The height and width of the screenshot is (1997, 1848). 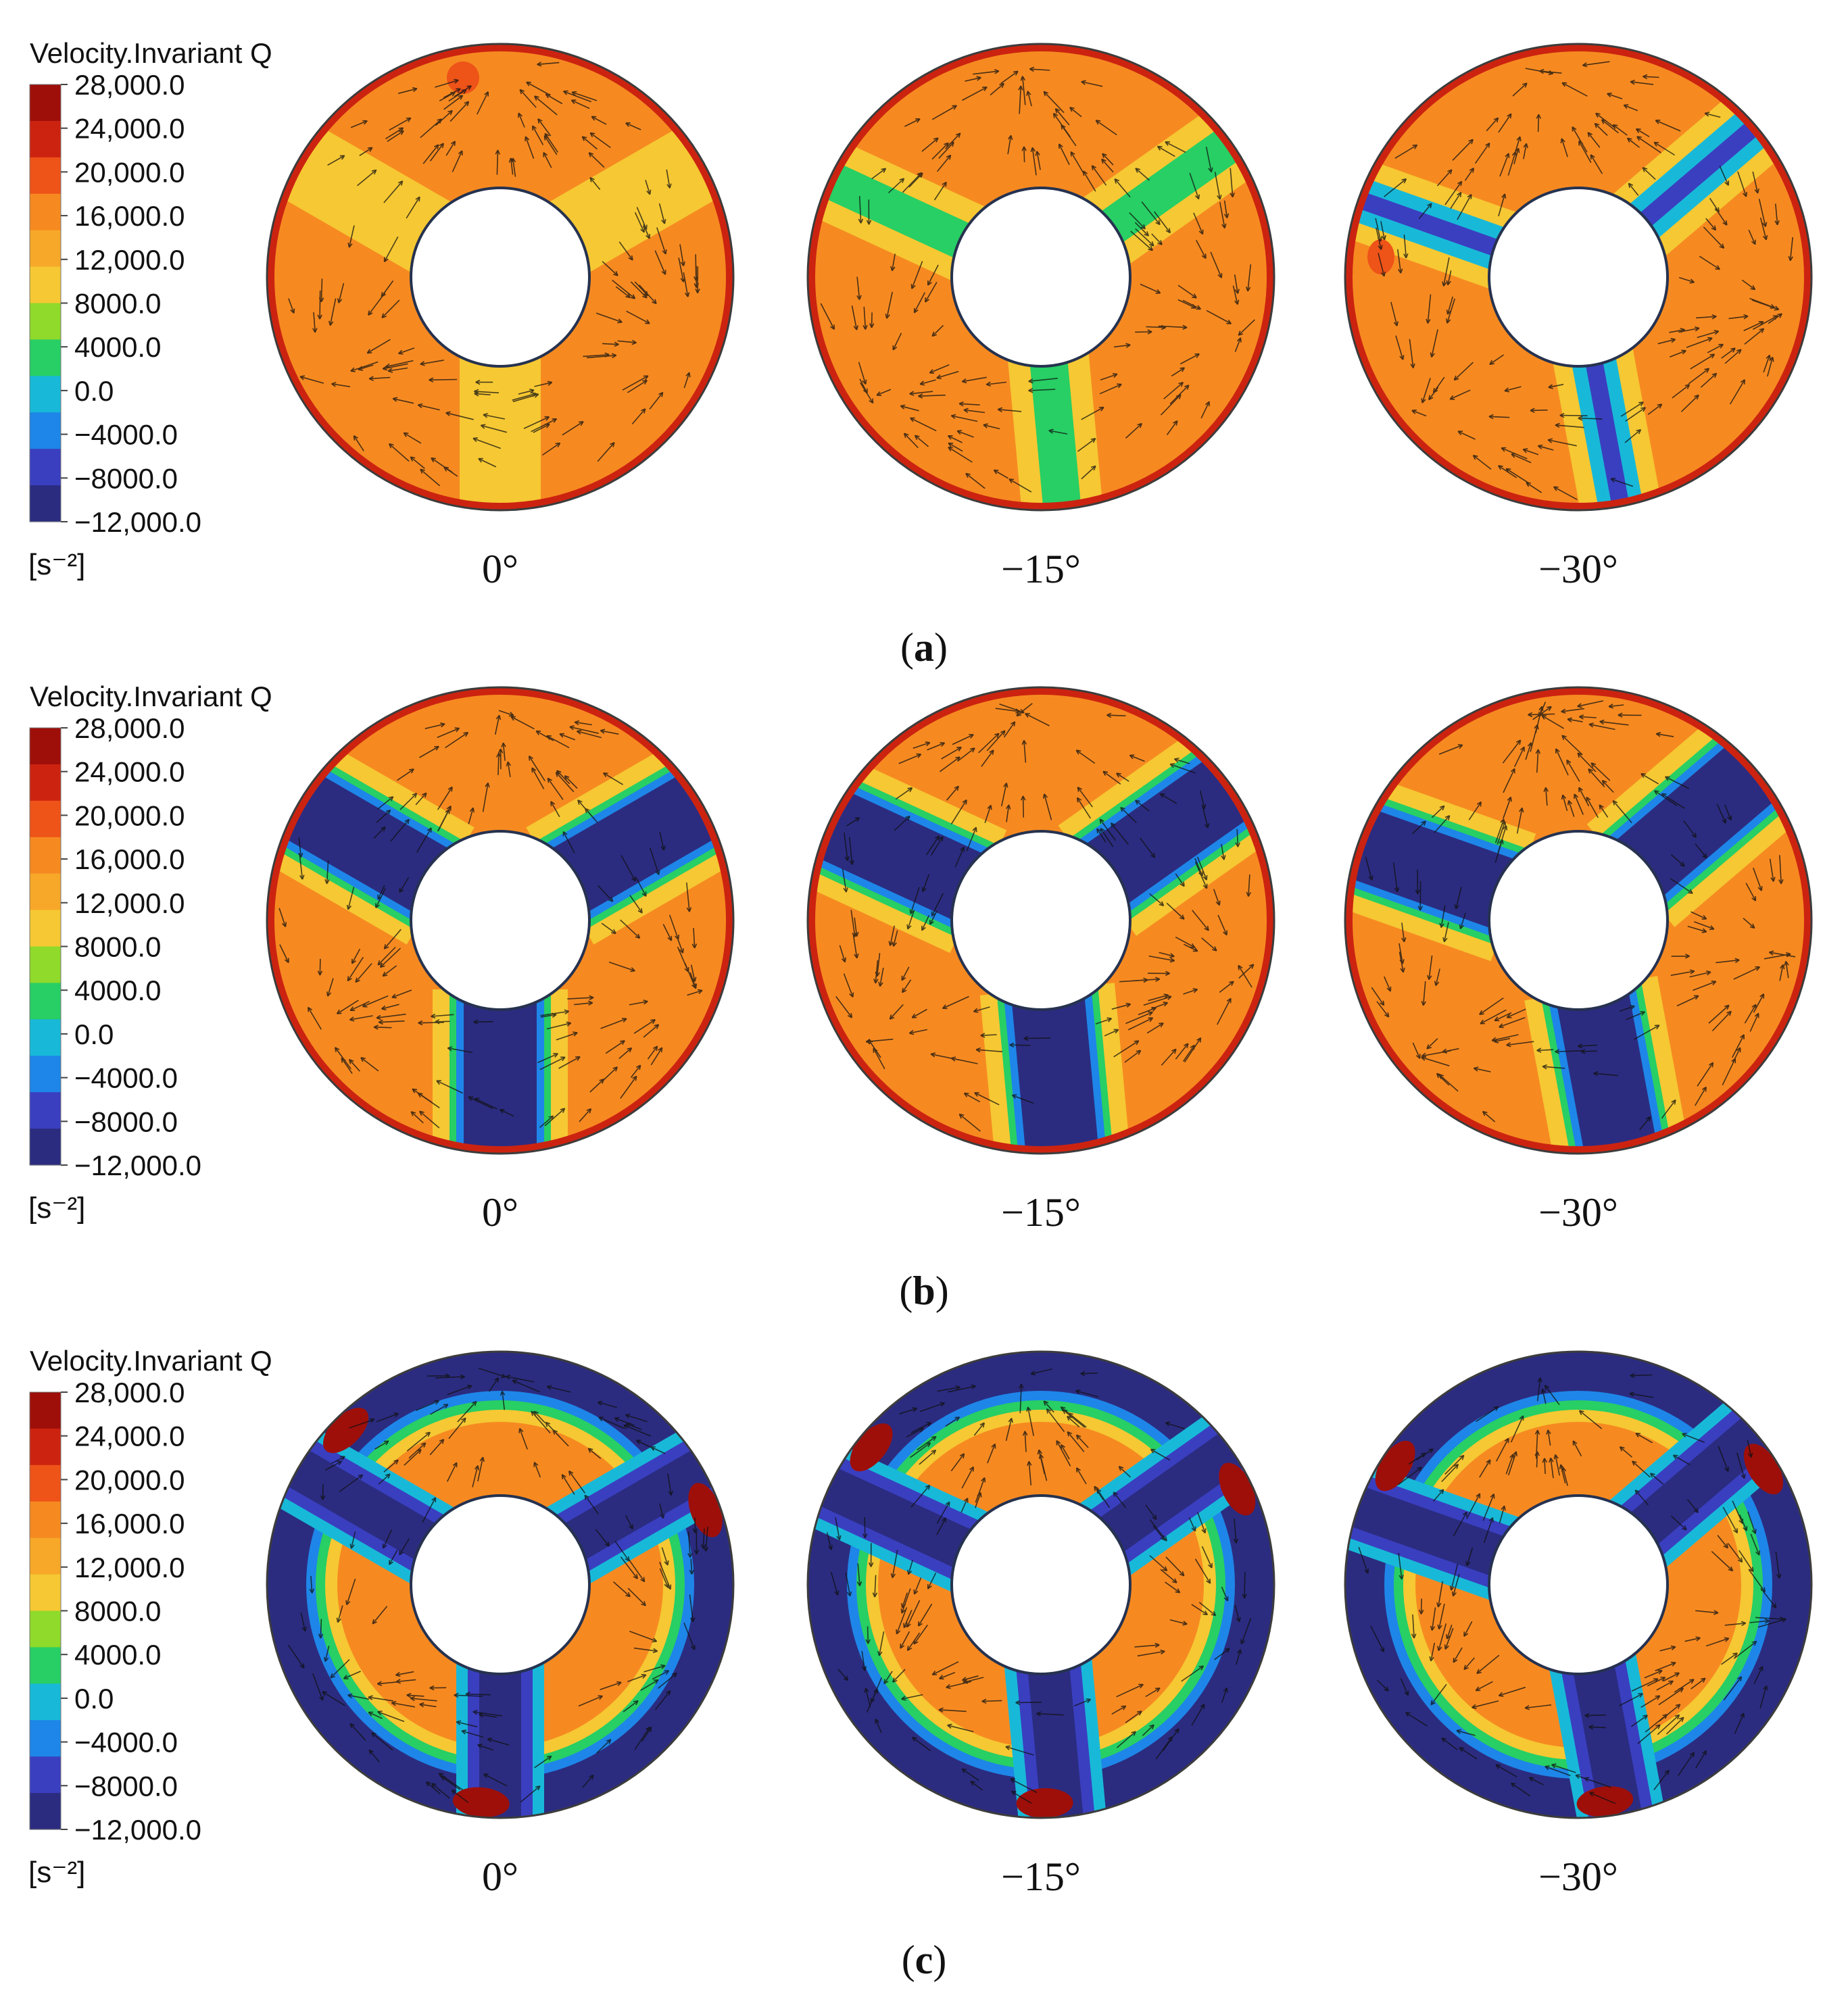 I want to click on angle-label-c-1: −15°, so click(x=1041, y=1876).